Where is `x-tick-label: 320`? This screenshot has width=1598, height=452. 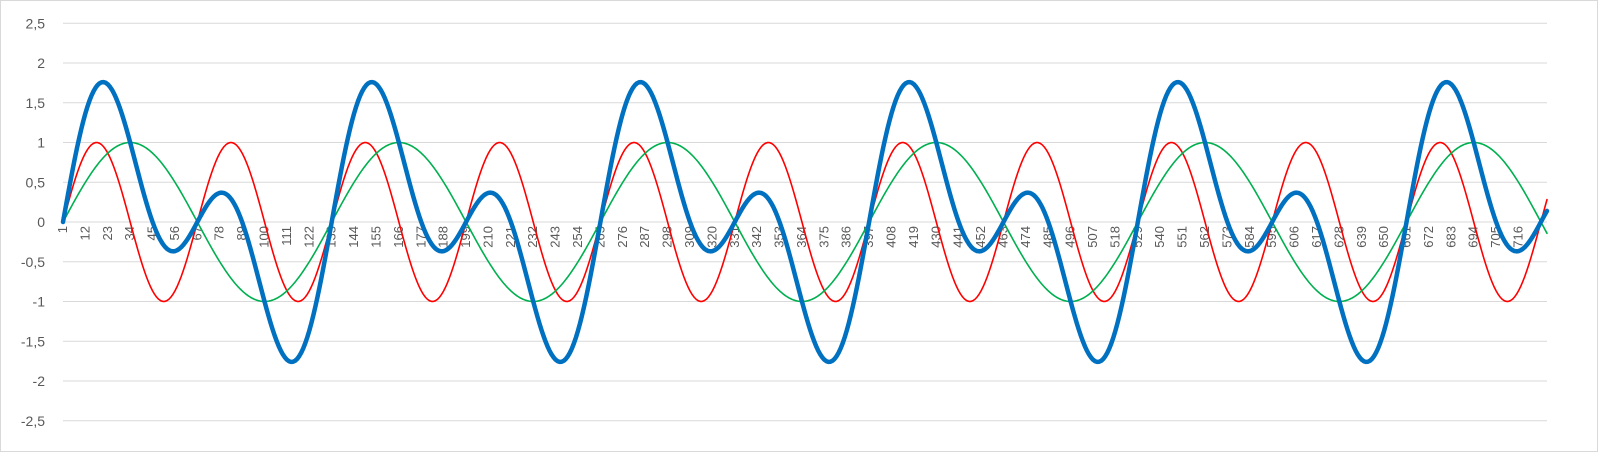 x-tick-label: 320 is located at coordinates (711, 237).